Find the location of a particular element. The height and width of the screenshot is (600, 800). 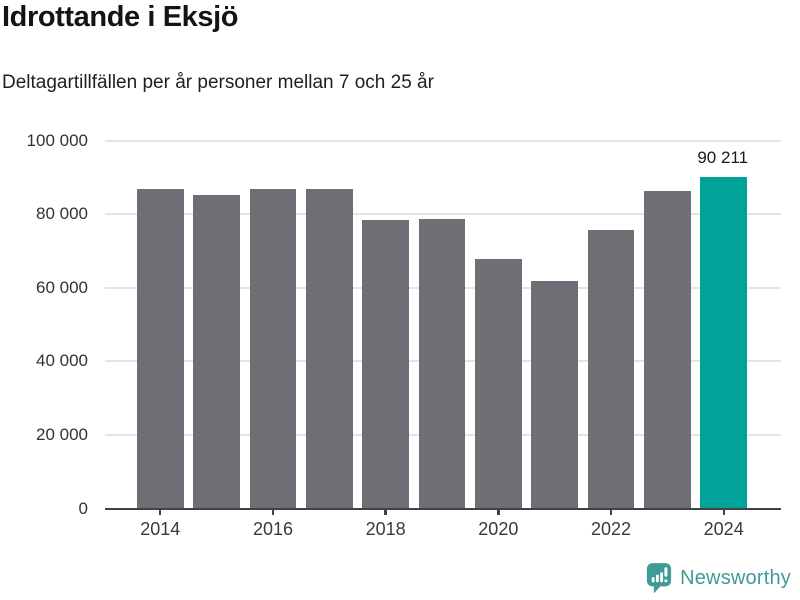

bar-2016 is located at coordinates (273, 349).